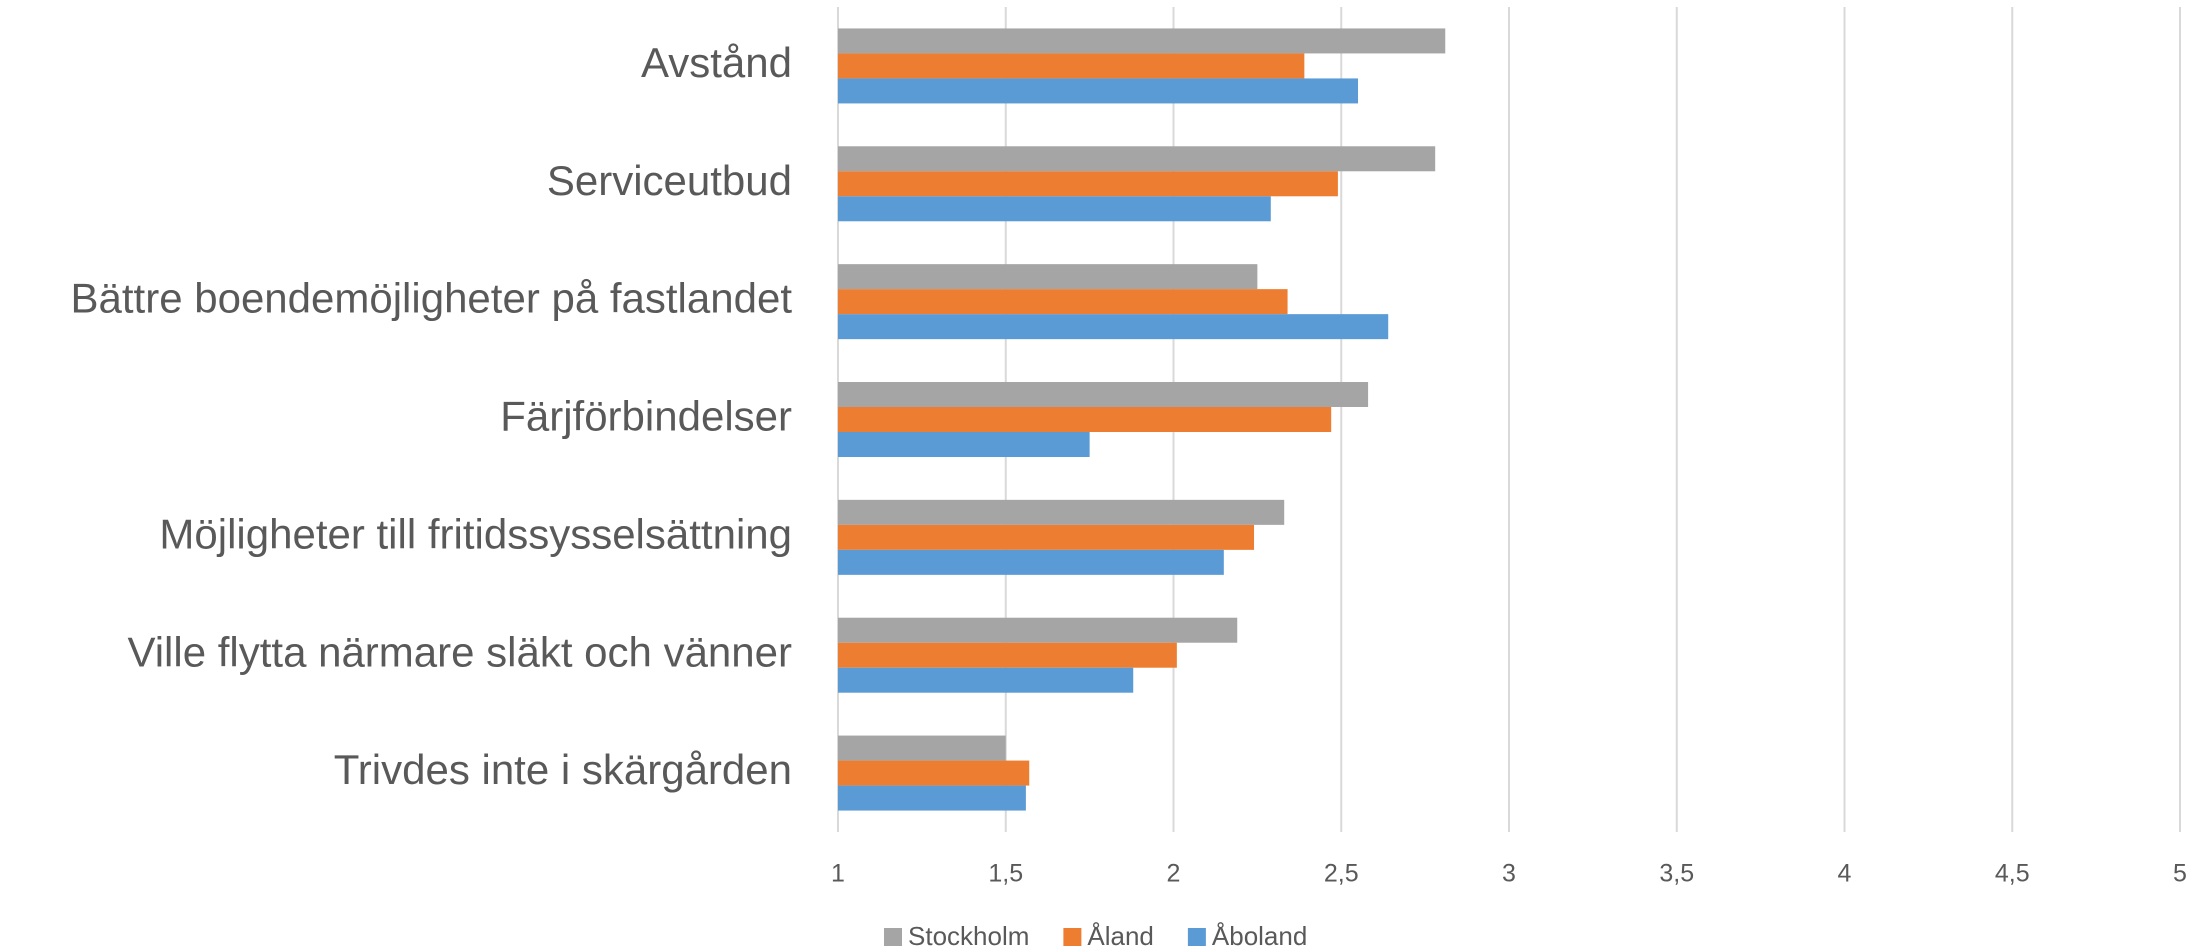 This screenshot has height=948, width=2201. I want to click on legend-label: Stockholm, so click(968, 934).